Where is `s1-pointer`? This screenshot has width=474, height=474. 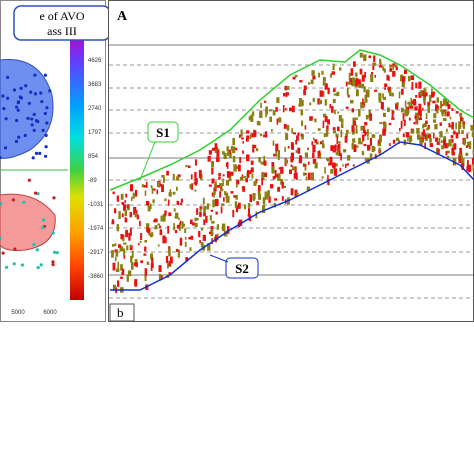
s1-pointer is located at coordinates (147, 161).